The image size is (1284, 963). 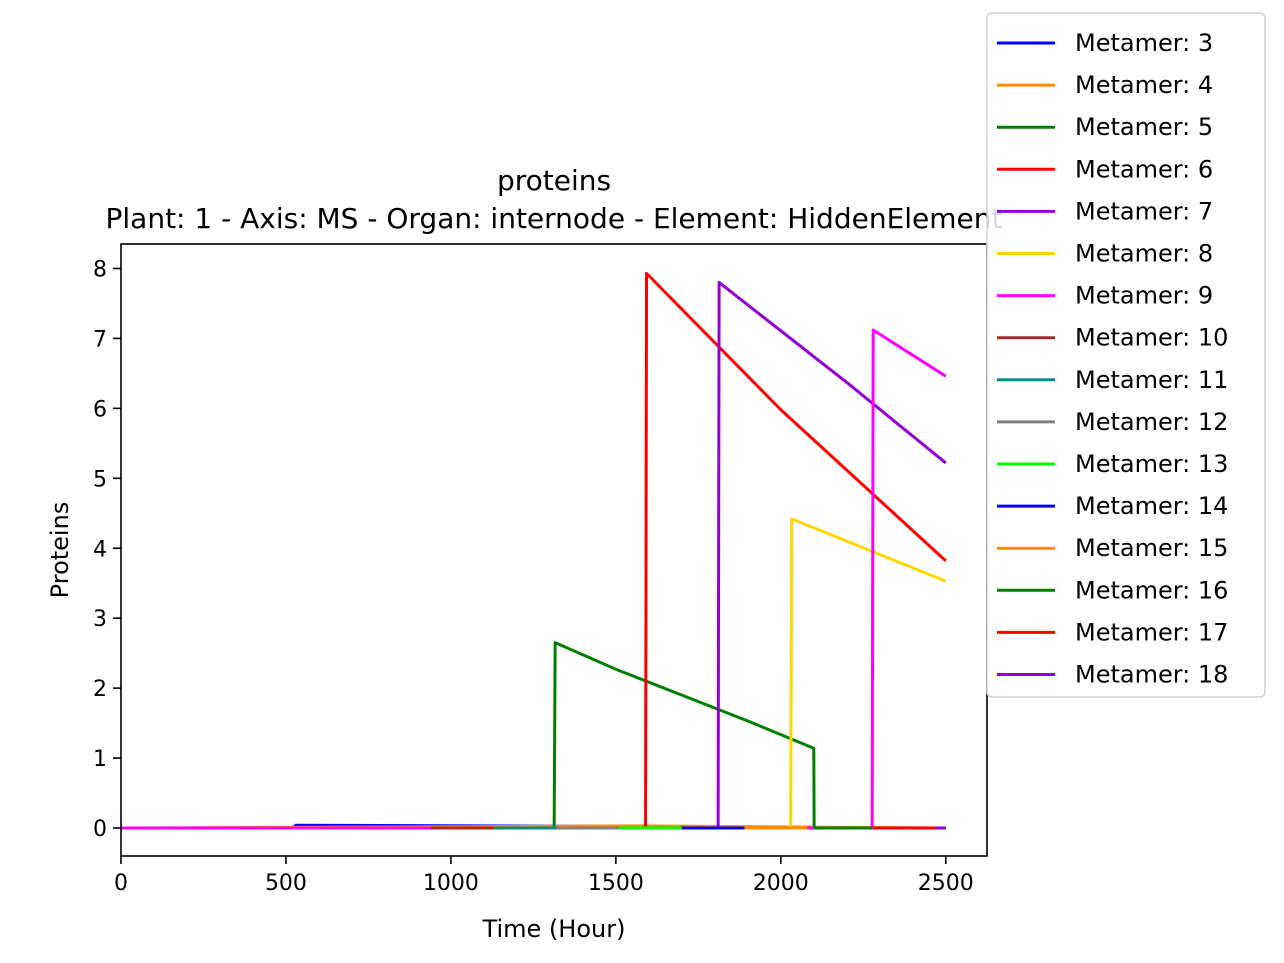 I want to click on legend-entry: Metamer: 12, so click(x=1112, y=422).